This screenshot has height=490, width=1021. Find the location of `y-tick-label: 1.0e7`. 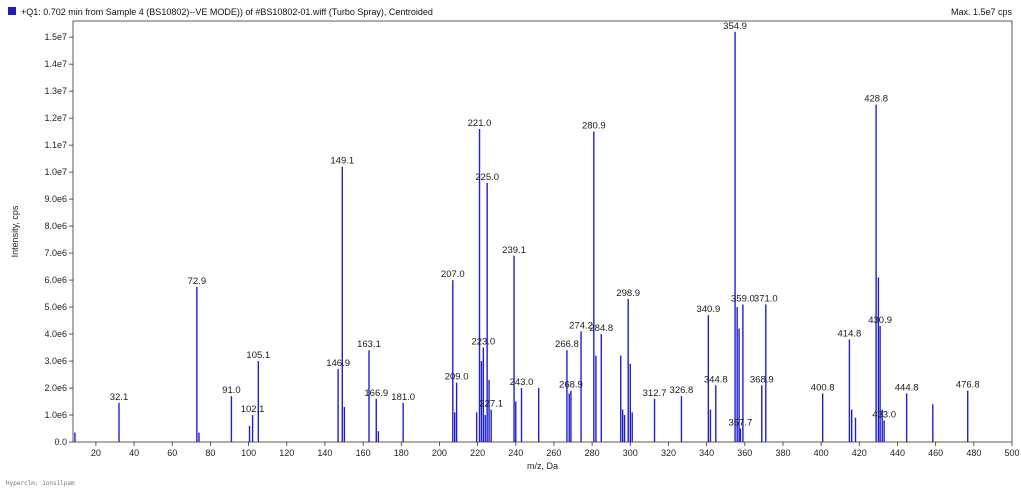

y-tick-label: 1.0e7 is located at coordinates (55, 172).